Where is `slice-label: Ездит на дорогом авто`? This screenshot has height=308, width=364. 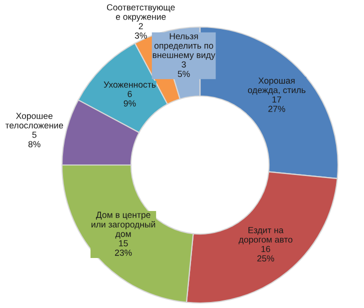
slice-label: Ездит на дорогом авто is located at coordinates (265, 235).